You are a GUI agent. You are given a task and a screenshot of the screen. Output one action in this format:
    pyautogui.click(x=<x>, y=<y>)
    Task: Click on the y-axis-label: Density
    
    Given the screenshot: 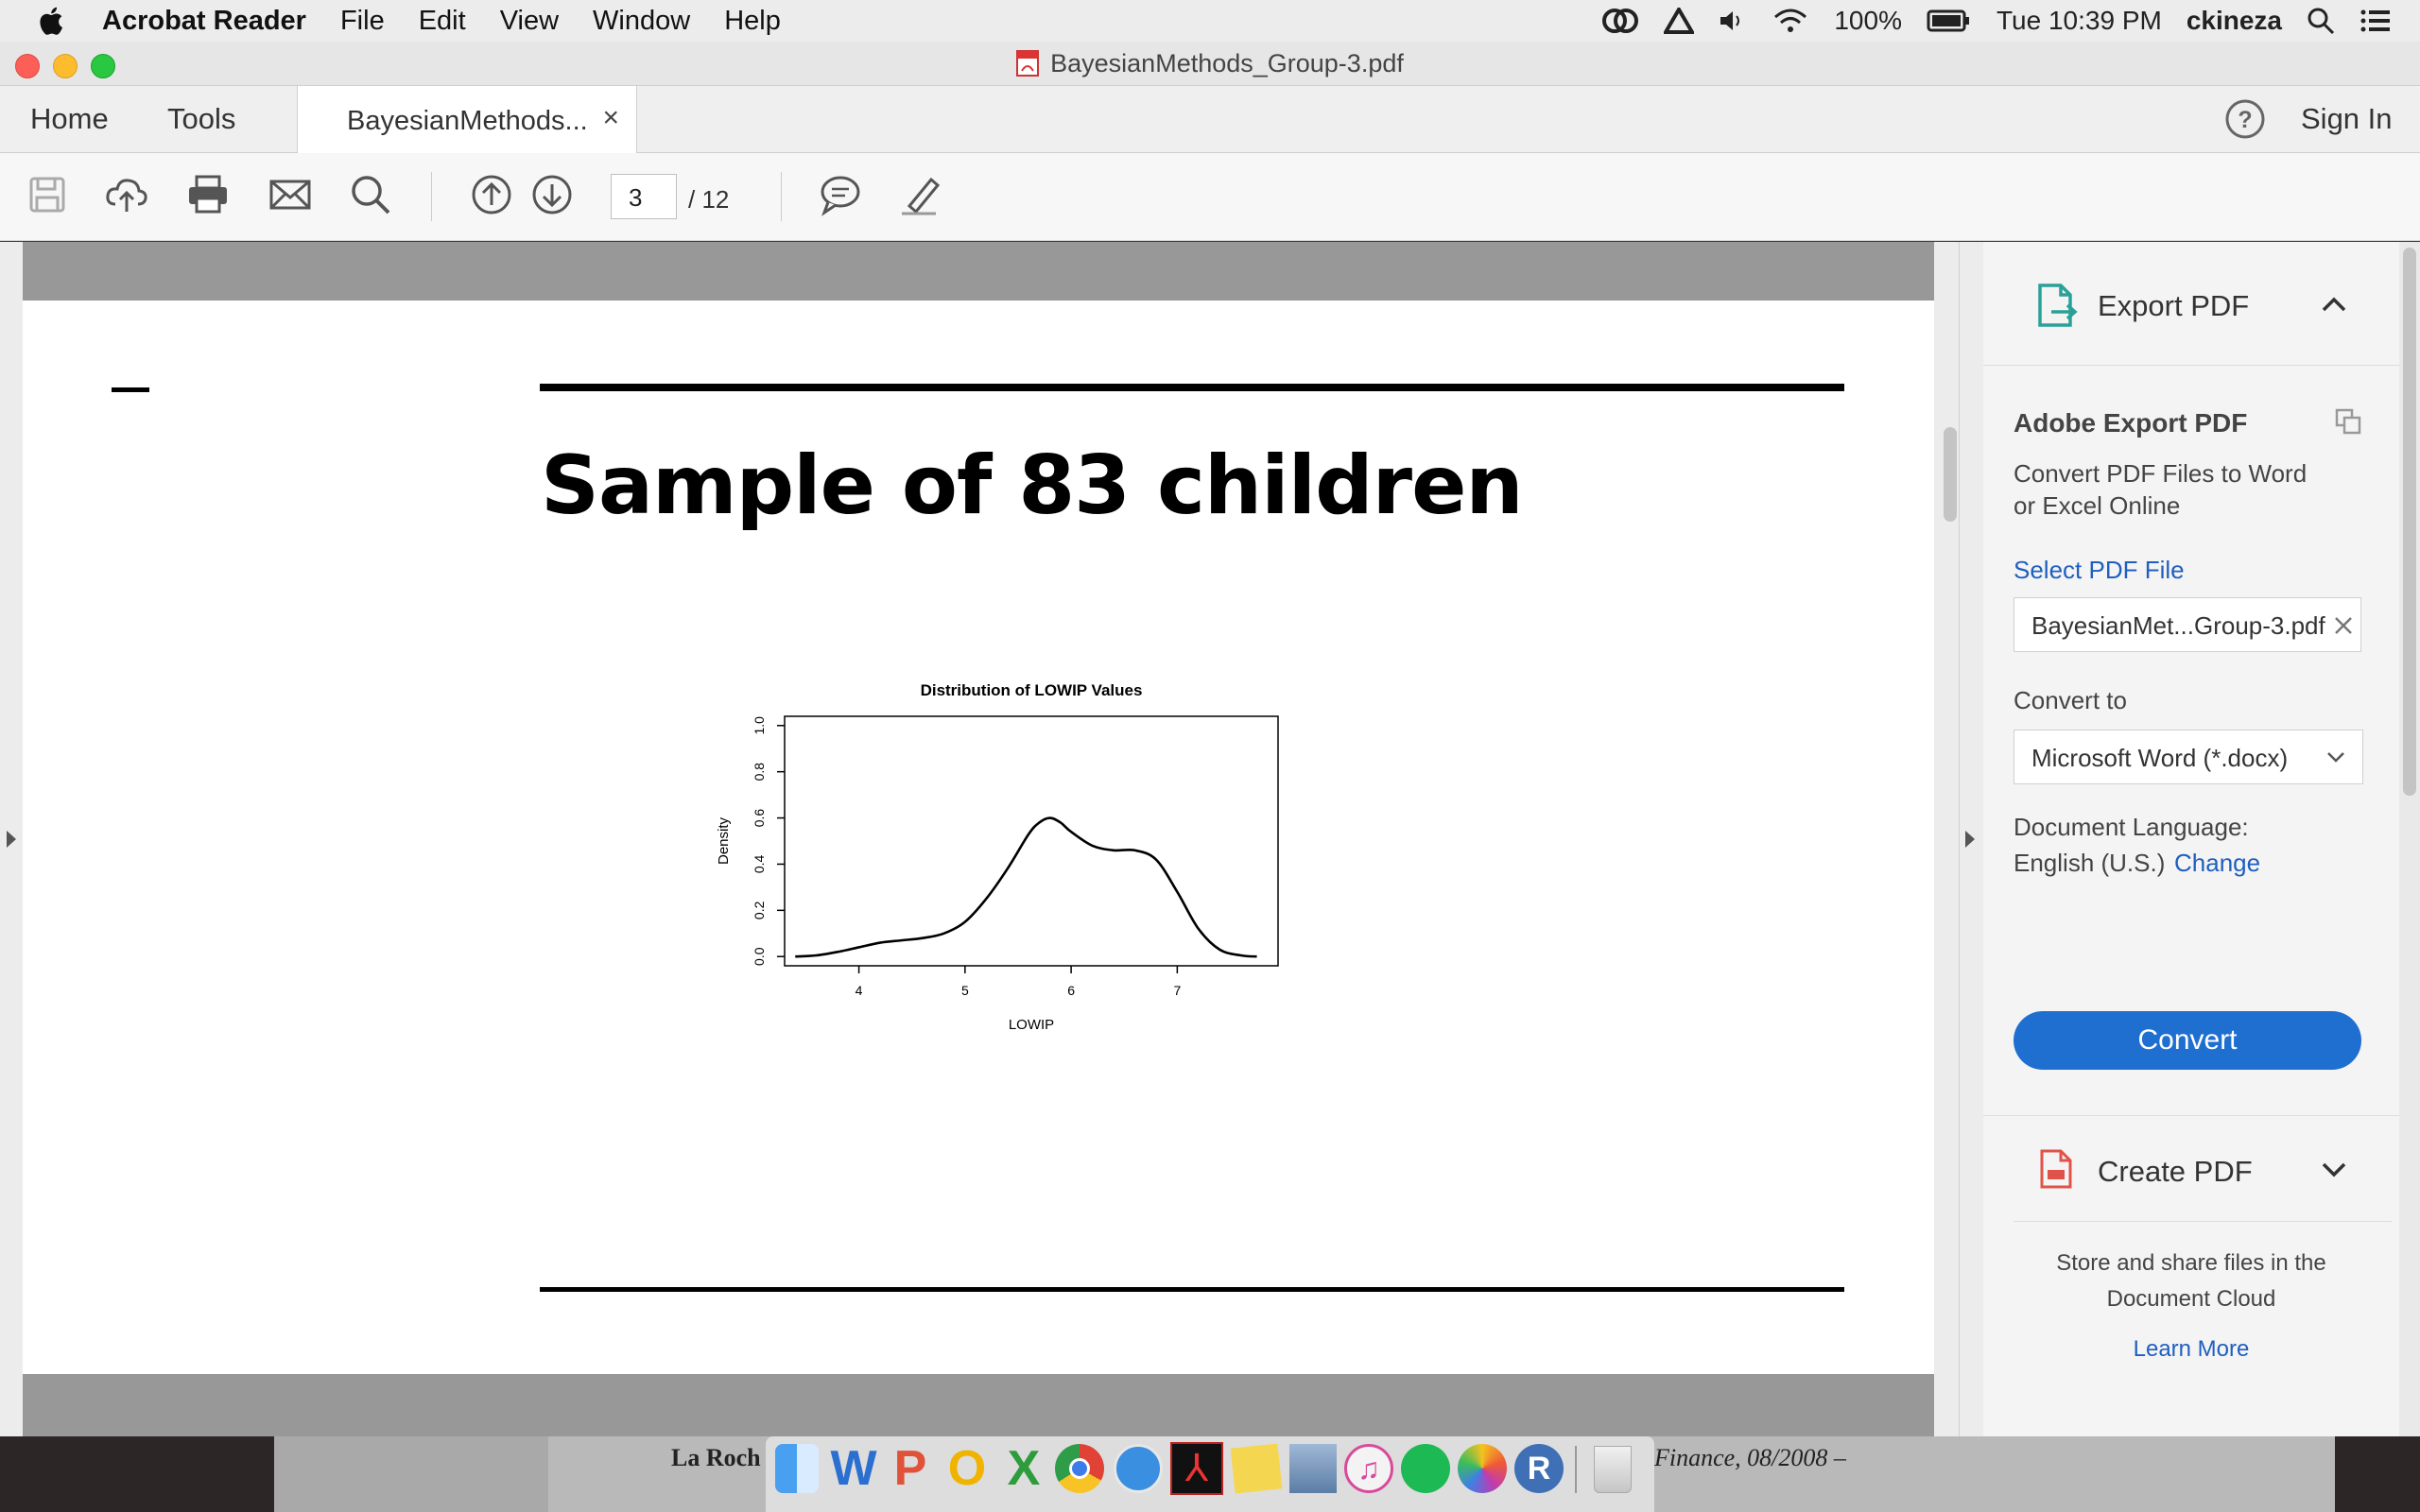 What is the action you would take?
    pyautogui.click(x=724, y=840)
    